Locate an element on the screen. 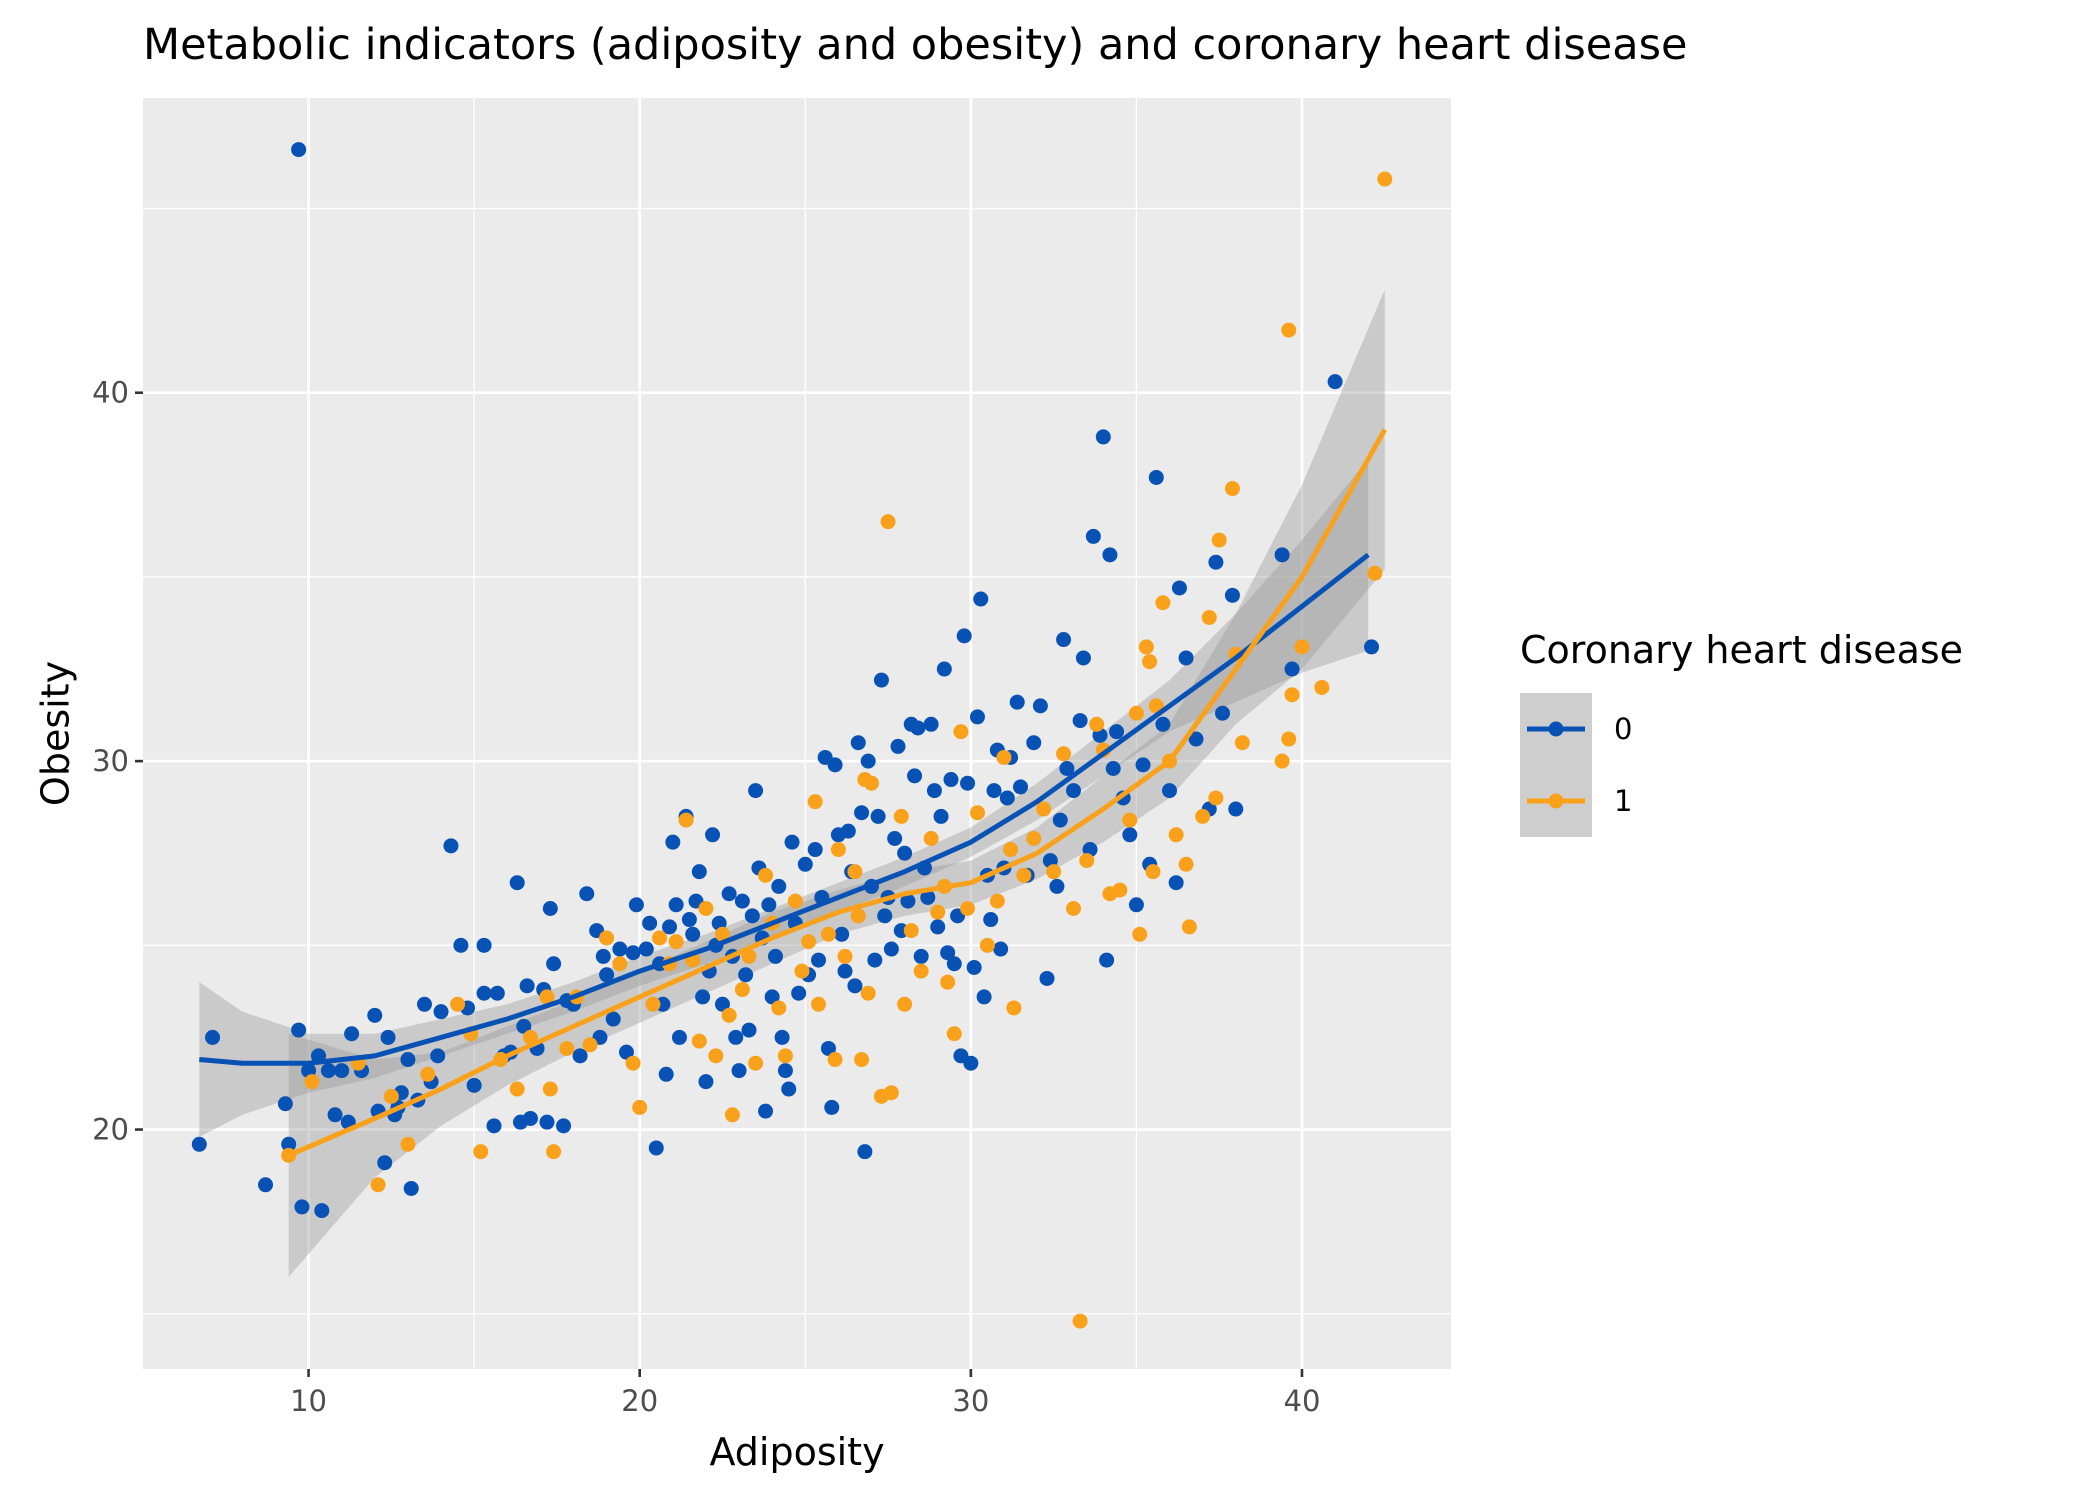 This screenshot has width=2099, height=1499. legend-key-point is located at coordinates (1556, 729).